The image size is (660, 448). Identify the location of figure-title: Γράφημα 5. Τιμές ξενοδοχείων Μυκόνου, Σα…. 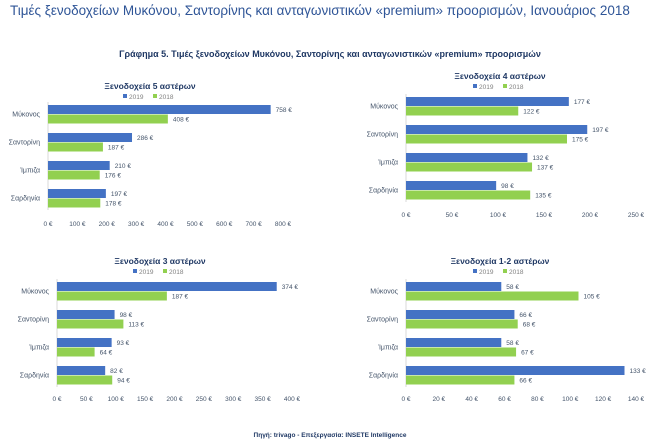
(330, 54).